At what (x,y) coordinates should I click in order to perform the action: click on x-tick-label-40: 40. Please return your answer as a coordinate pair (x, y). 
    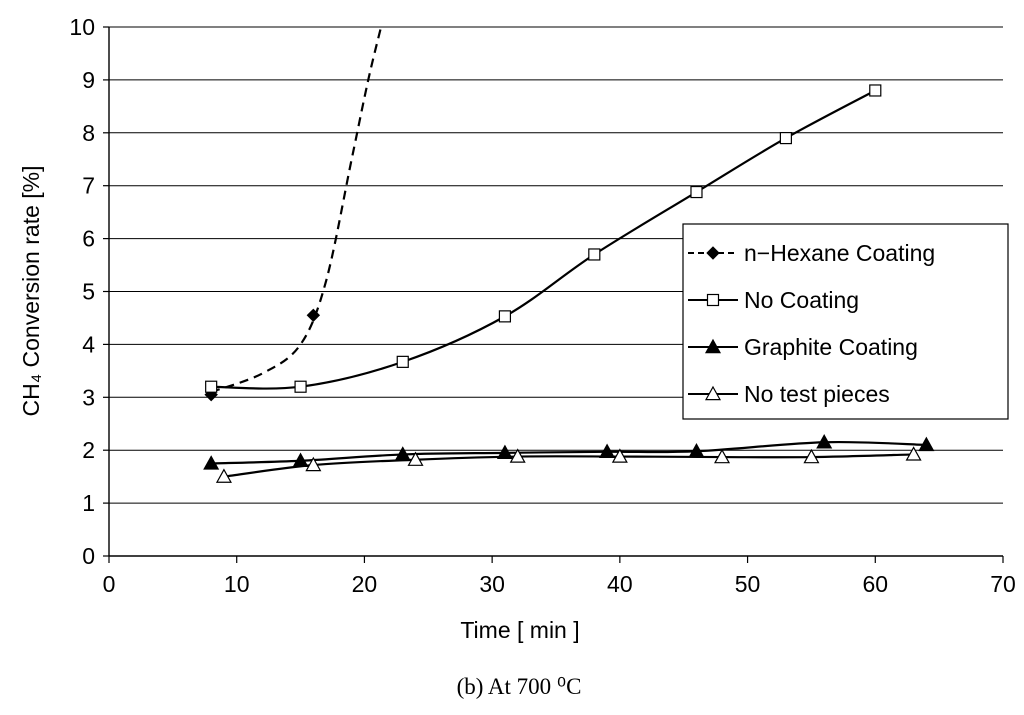
    Looking at the image, I should click on (620, 584).